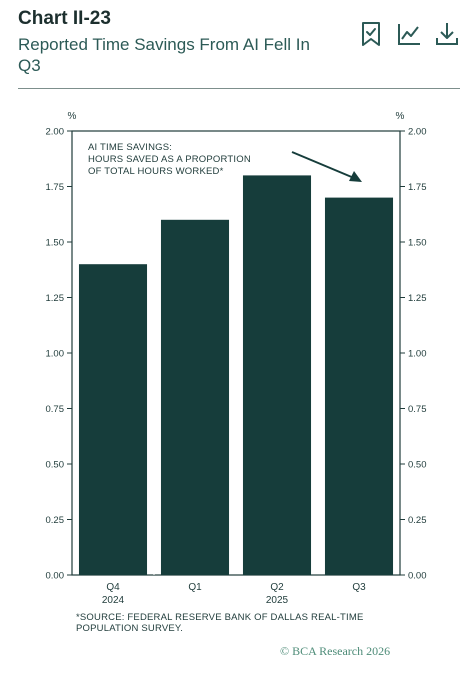  What do you see at coordinates (55, 520) in the screenshot?
I see `y-tick-label-left: 0.25` at bounding box center [55, 520].